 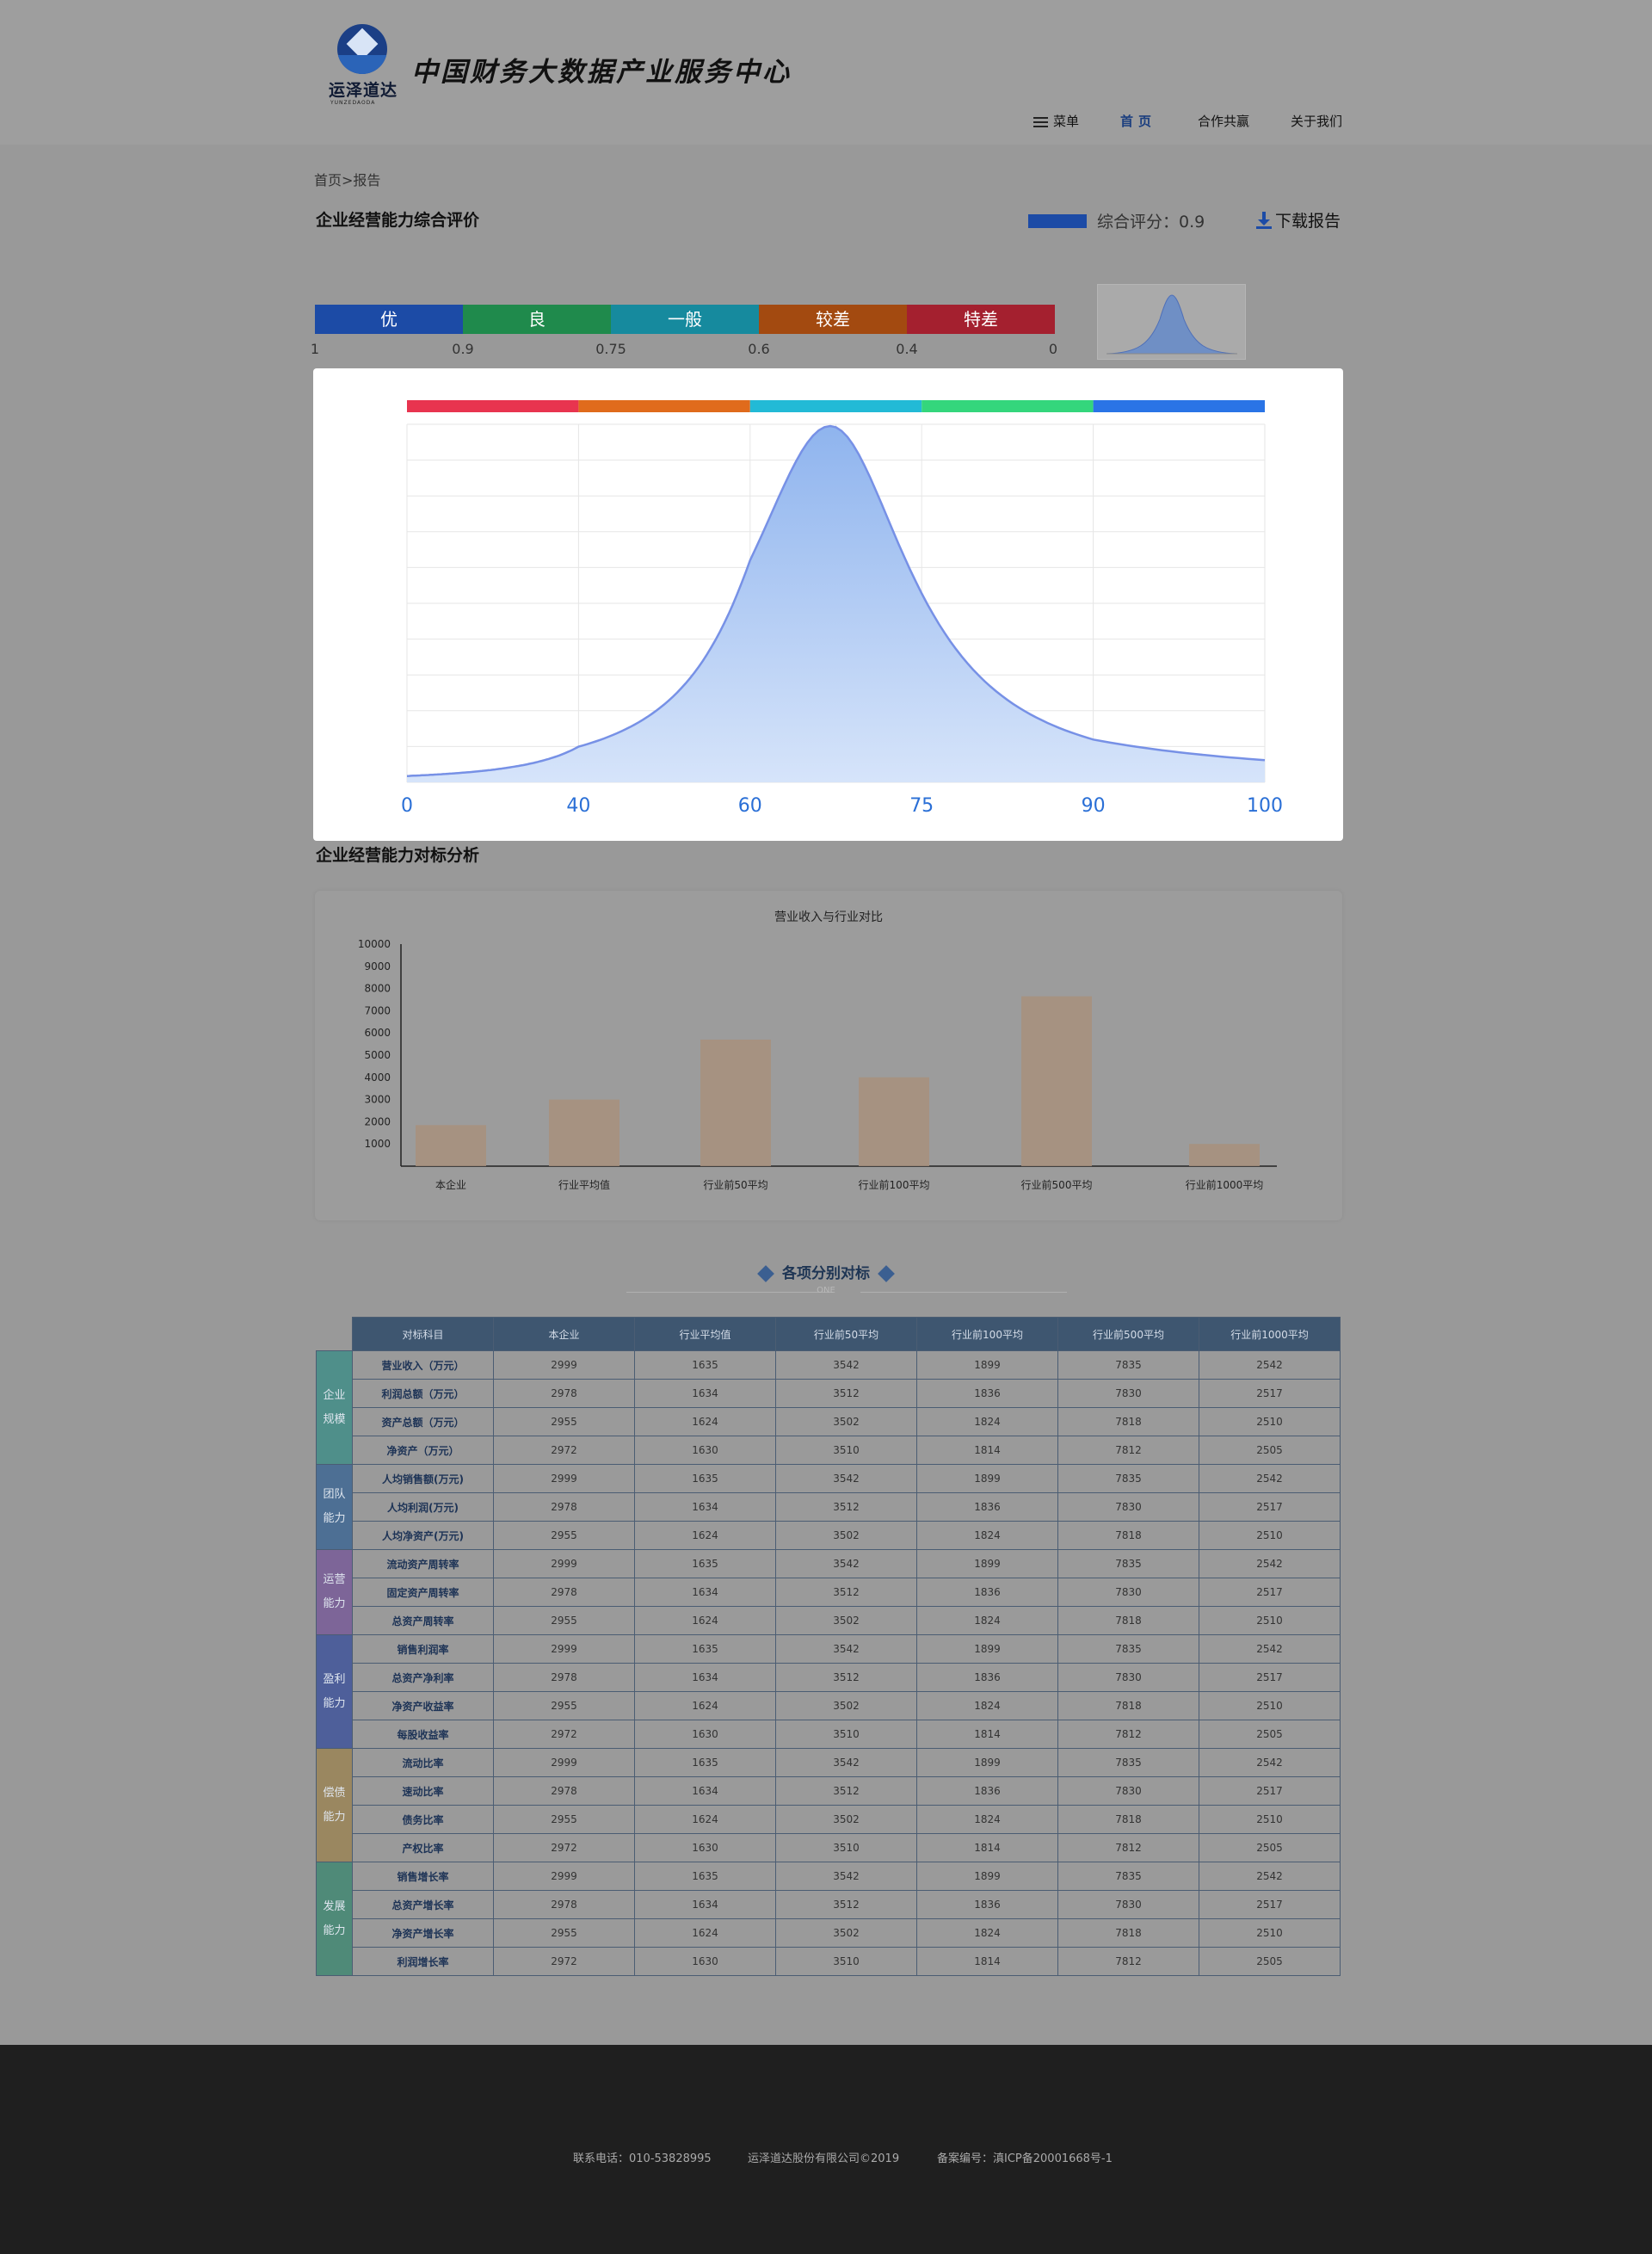 I want to click on distribution-area, so click(x=836, y=604).